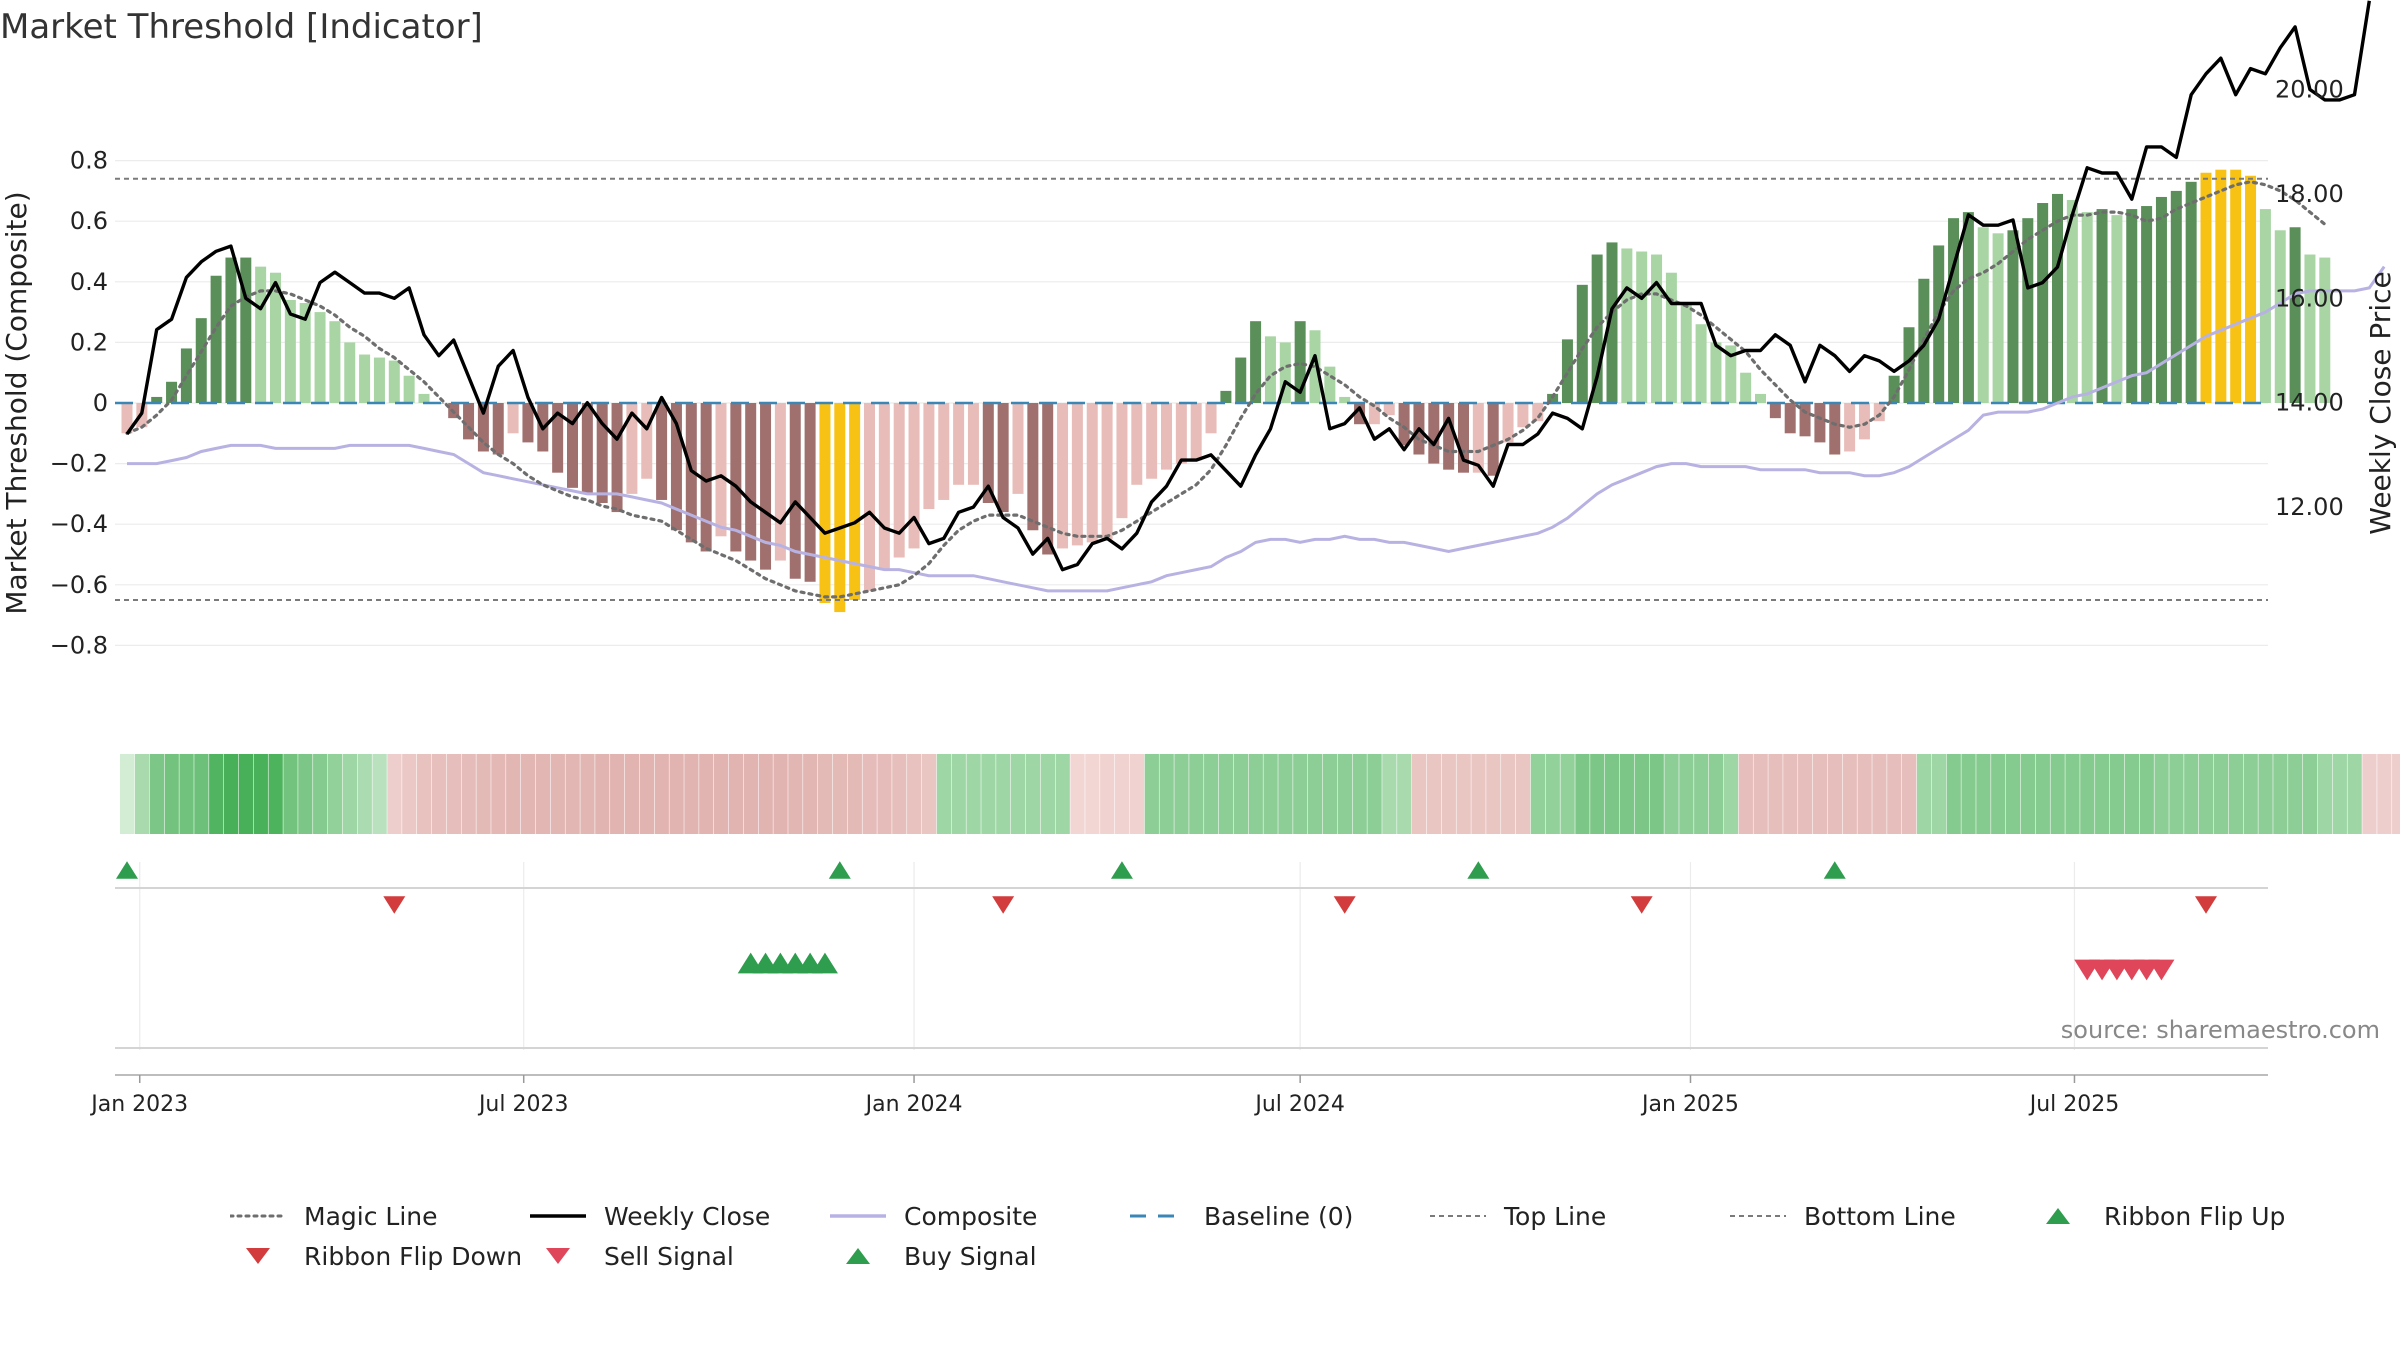  What do you see at coordinates (1555, 1216) in the screenshot?
I see `legend-label: Top Line` at bounding box center [1555, 1216].